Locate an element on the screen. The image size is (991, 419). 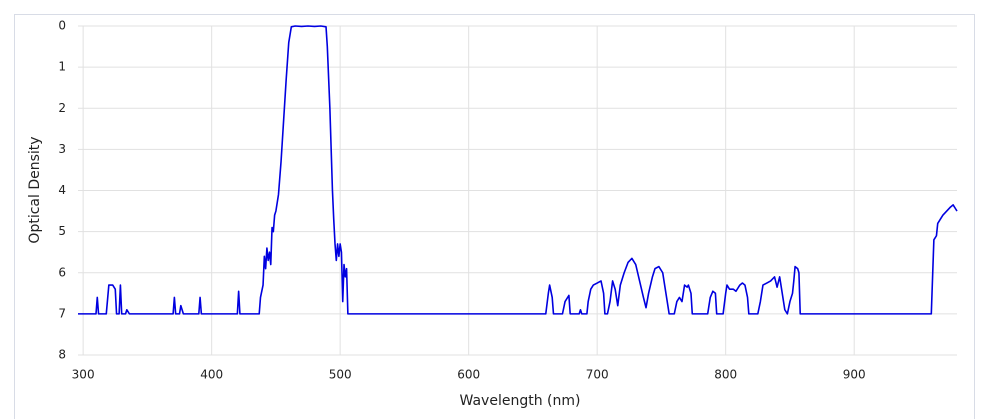
y-tick-label: 8 is located at coordinates (62, 355).